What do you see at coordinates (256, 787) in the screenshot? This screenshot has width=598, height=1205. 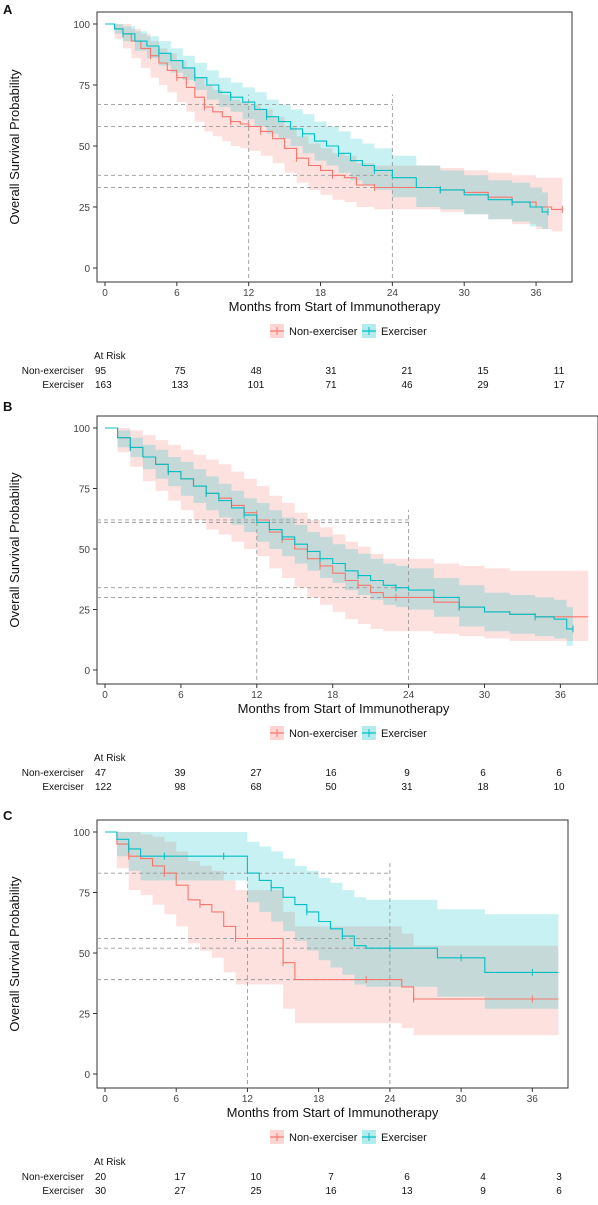 I see `risk-cell: 68` at bounding box center [256, 787].